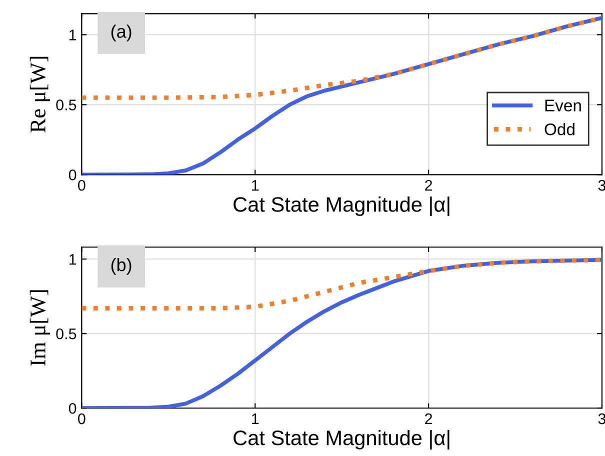 This screenshot has height=456, width=605. Describe the element at coordinates (121, 266) in the screenshot. I see `annotation: (b)` at that location.